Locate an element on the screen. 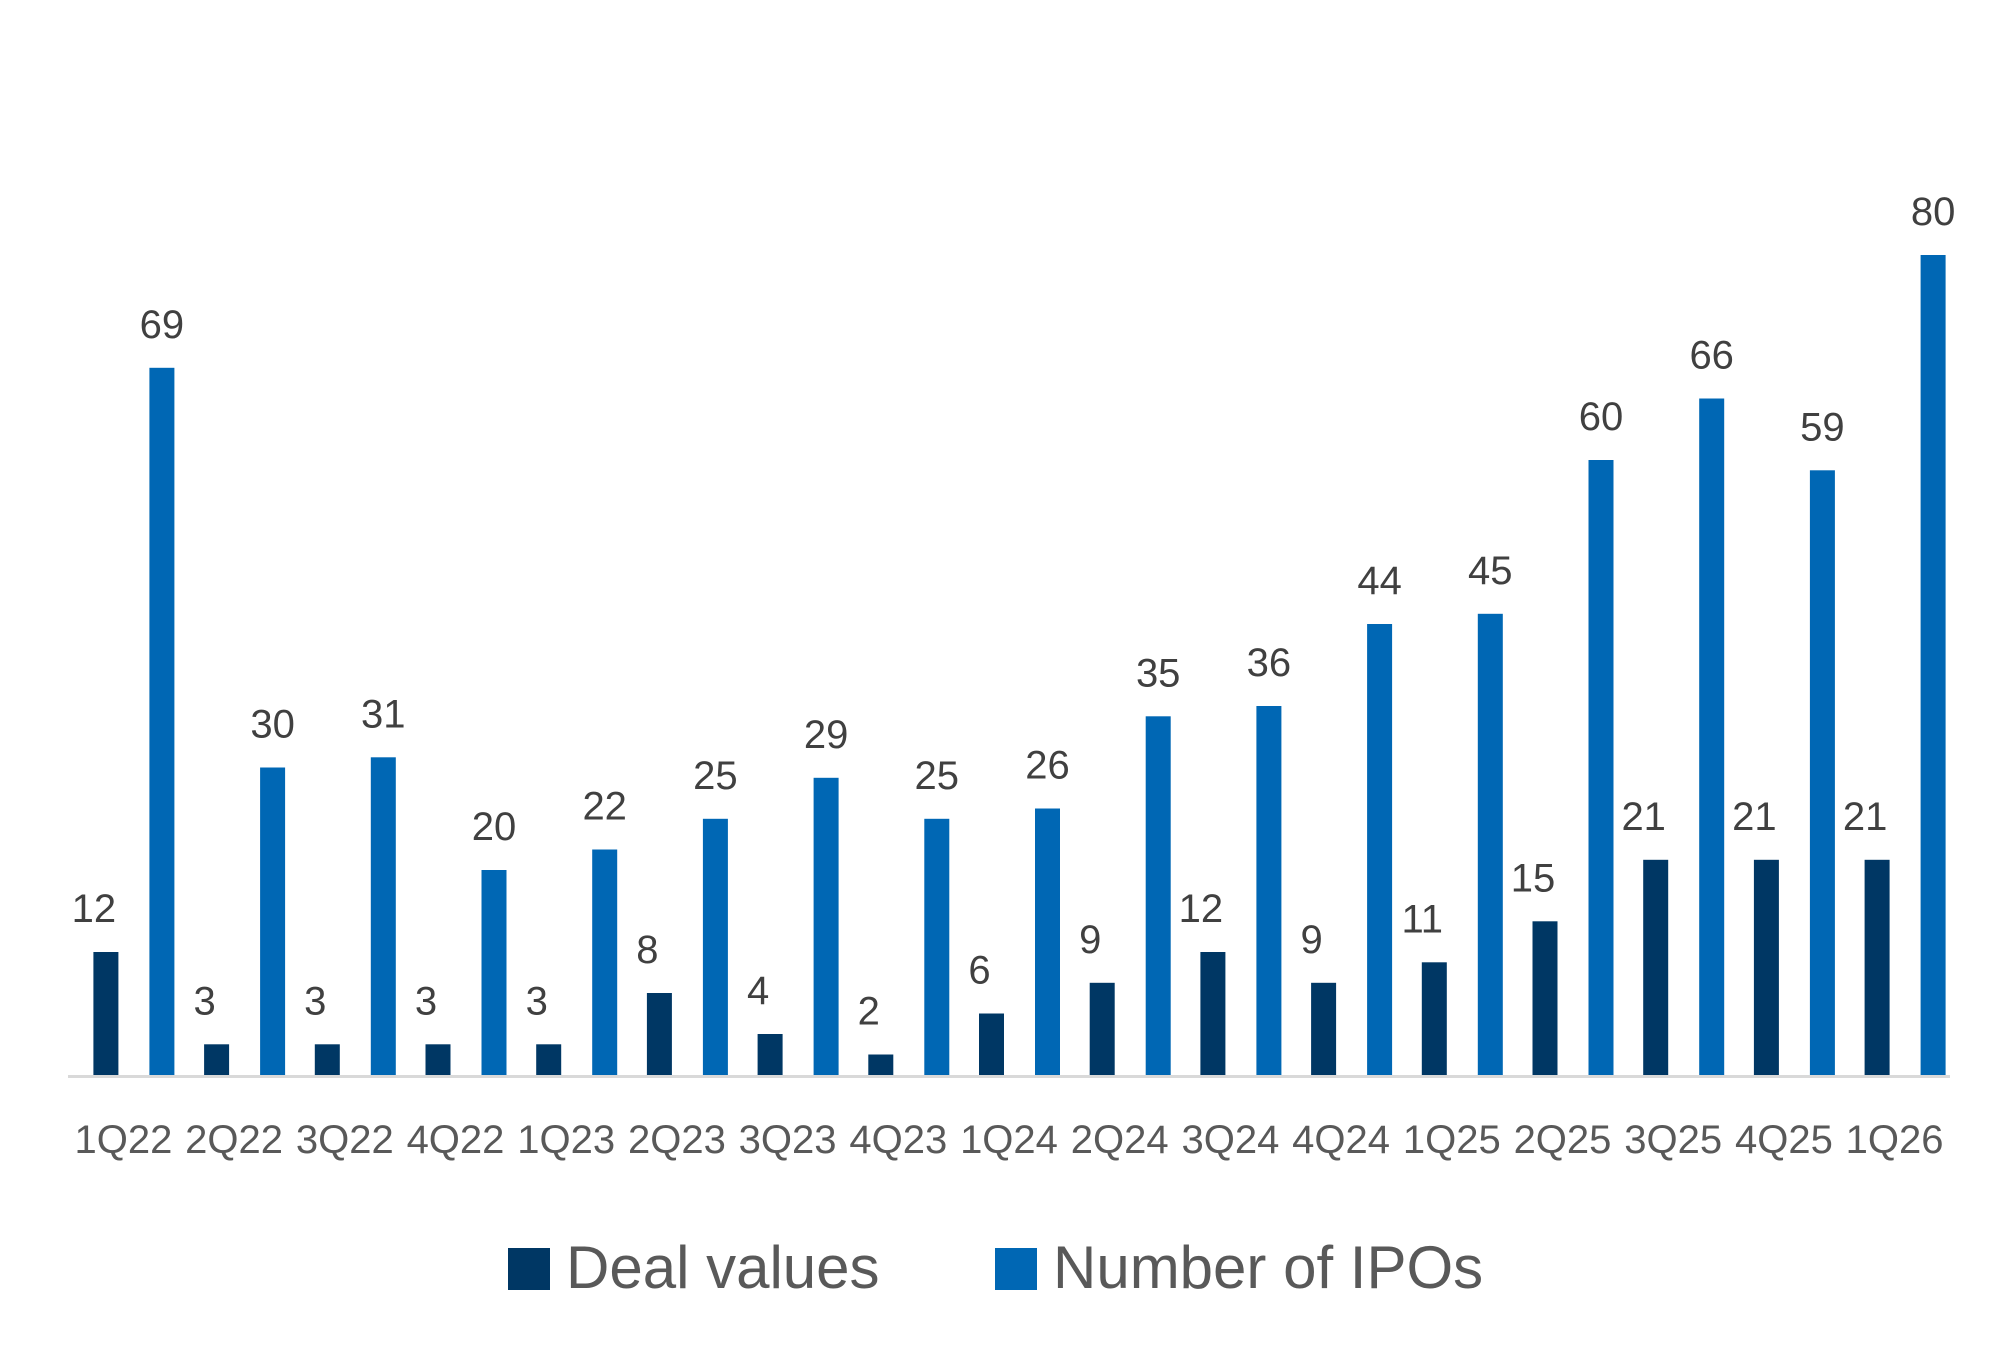  data-label-deal-values-1q26: 21 is located at coordinates (1865, 817).